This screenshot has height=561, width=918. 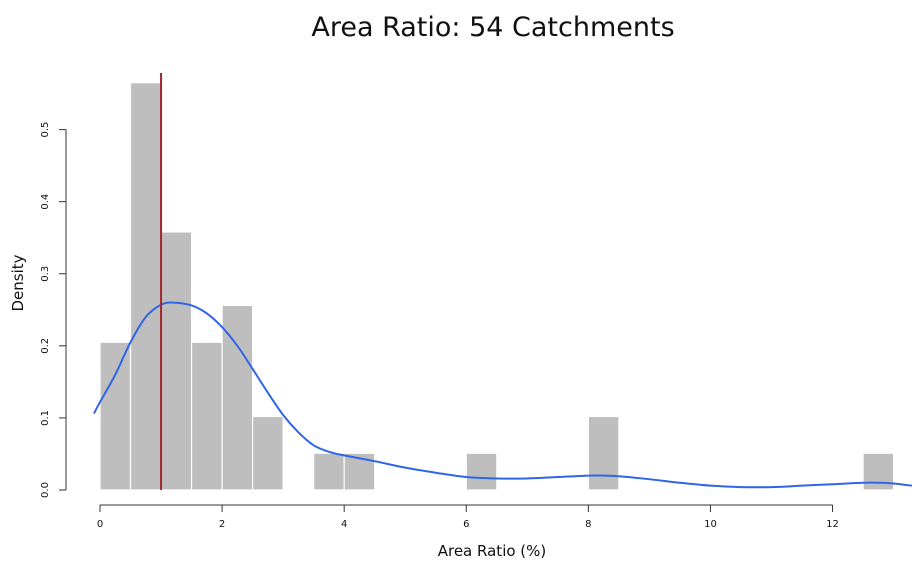 What do you see at coordinates (45, 130) in the screenshot?
I see `y-tick-label: 0.5` at bounding box center [45, 130].